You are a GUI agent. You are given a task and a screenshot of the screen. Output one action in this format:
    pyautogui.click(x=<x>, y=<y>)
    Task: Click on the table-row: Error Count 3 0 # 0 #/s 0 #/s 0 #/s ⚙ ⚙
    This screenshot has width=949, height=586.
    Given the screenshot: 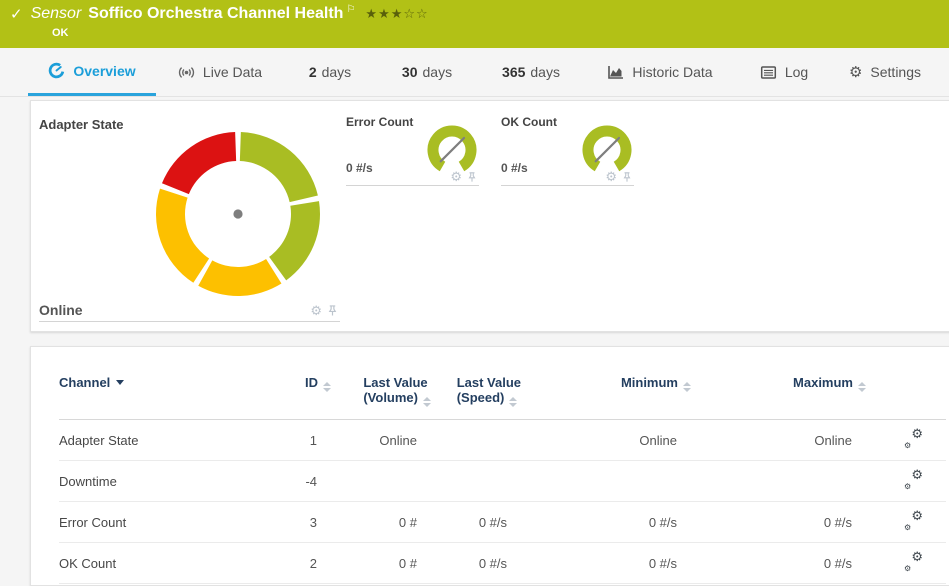 What is the action you would take?
    pyautogui.click(x=502, y=522)
    